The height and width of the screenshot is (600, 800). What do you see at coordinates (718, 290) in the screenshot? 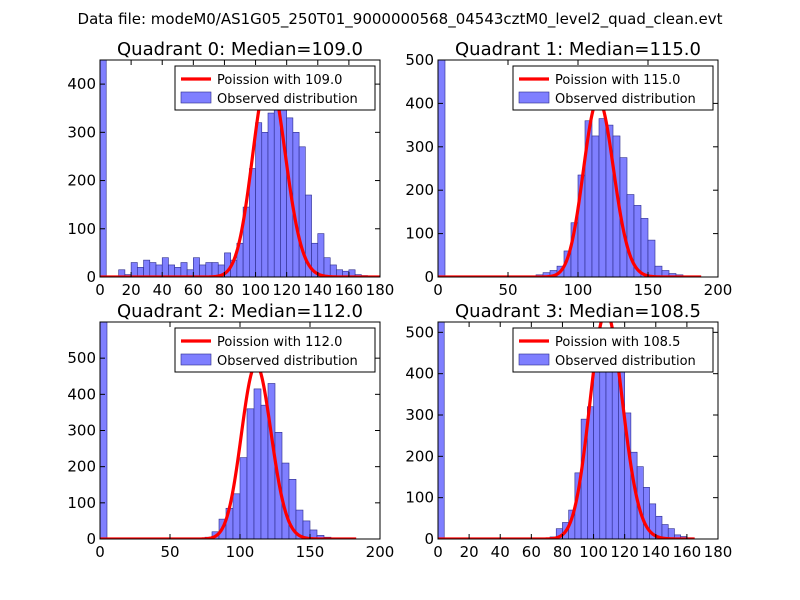
I see `x-tick-label: 200` at bounding box center [718, 290].